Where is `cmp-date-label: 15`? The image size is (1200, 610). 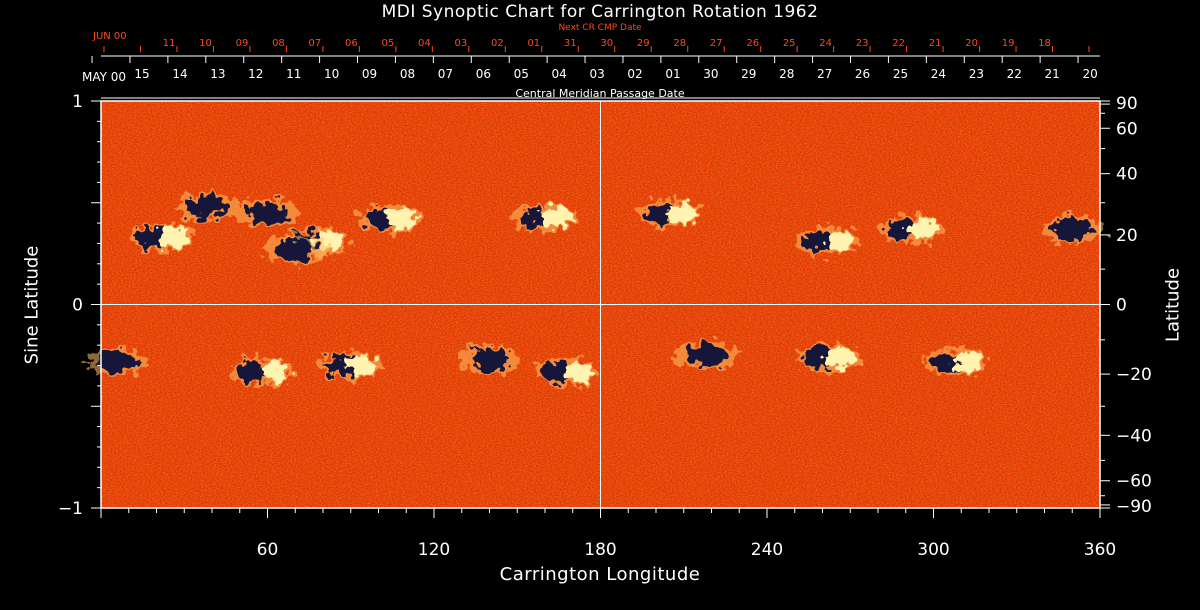
cmp-date-label: 15 is located at coordinates (141, 74).